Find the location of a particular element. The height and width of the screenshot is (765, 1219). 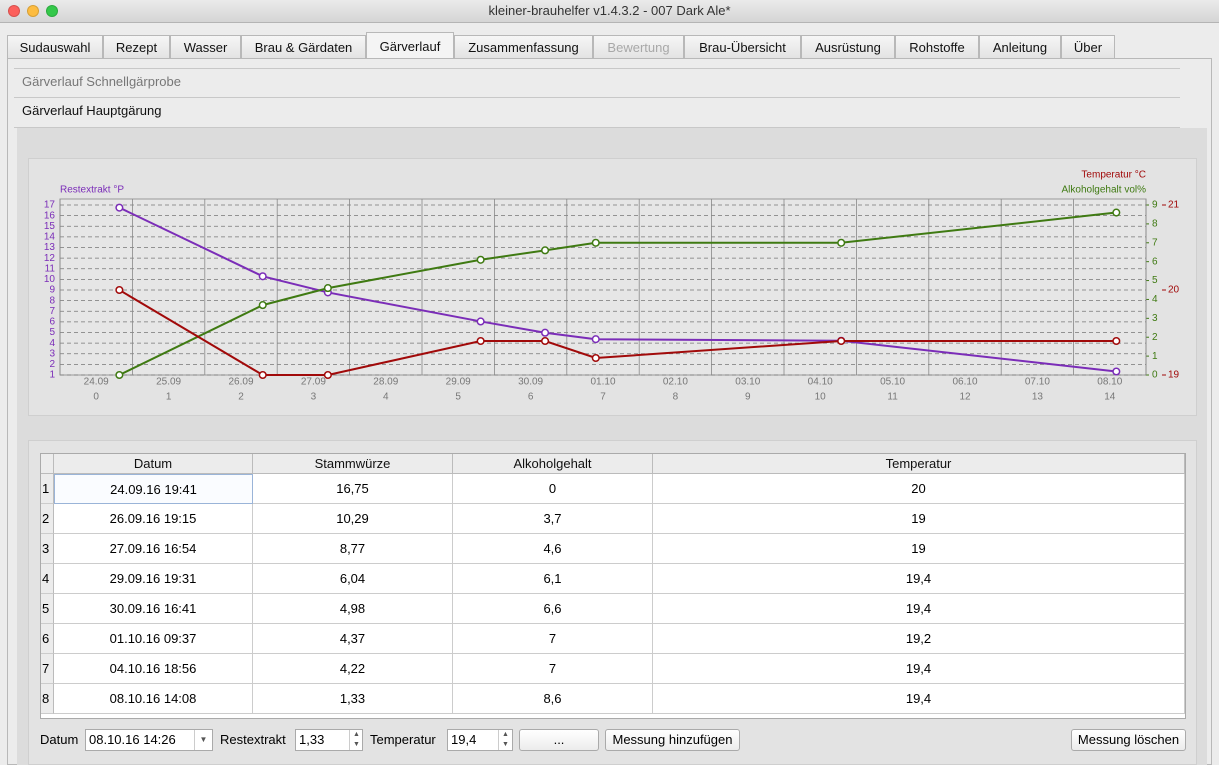

y2-tick-label: 4 is located at coordinates (1155, 299).